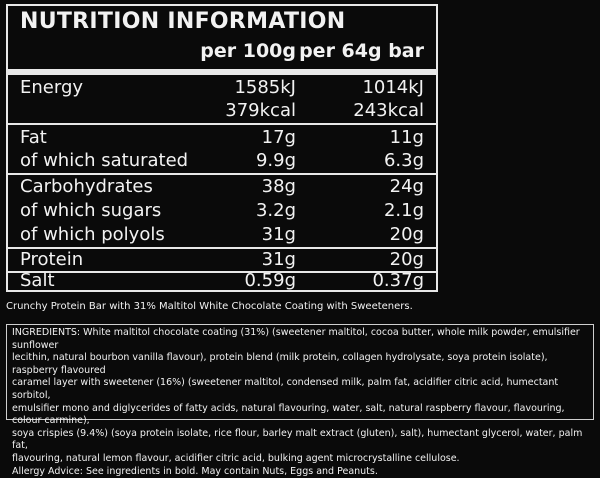 The height and width of the screenshot is (478, 600). Describe the element at coordinates (104, 160) in the screenshot. I see `row-label: of which saturated` at that location.